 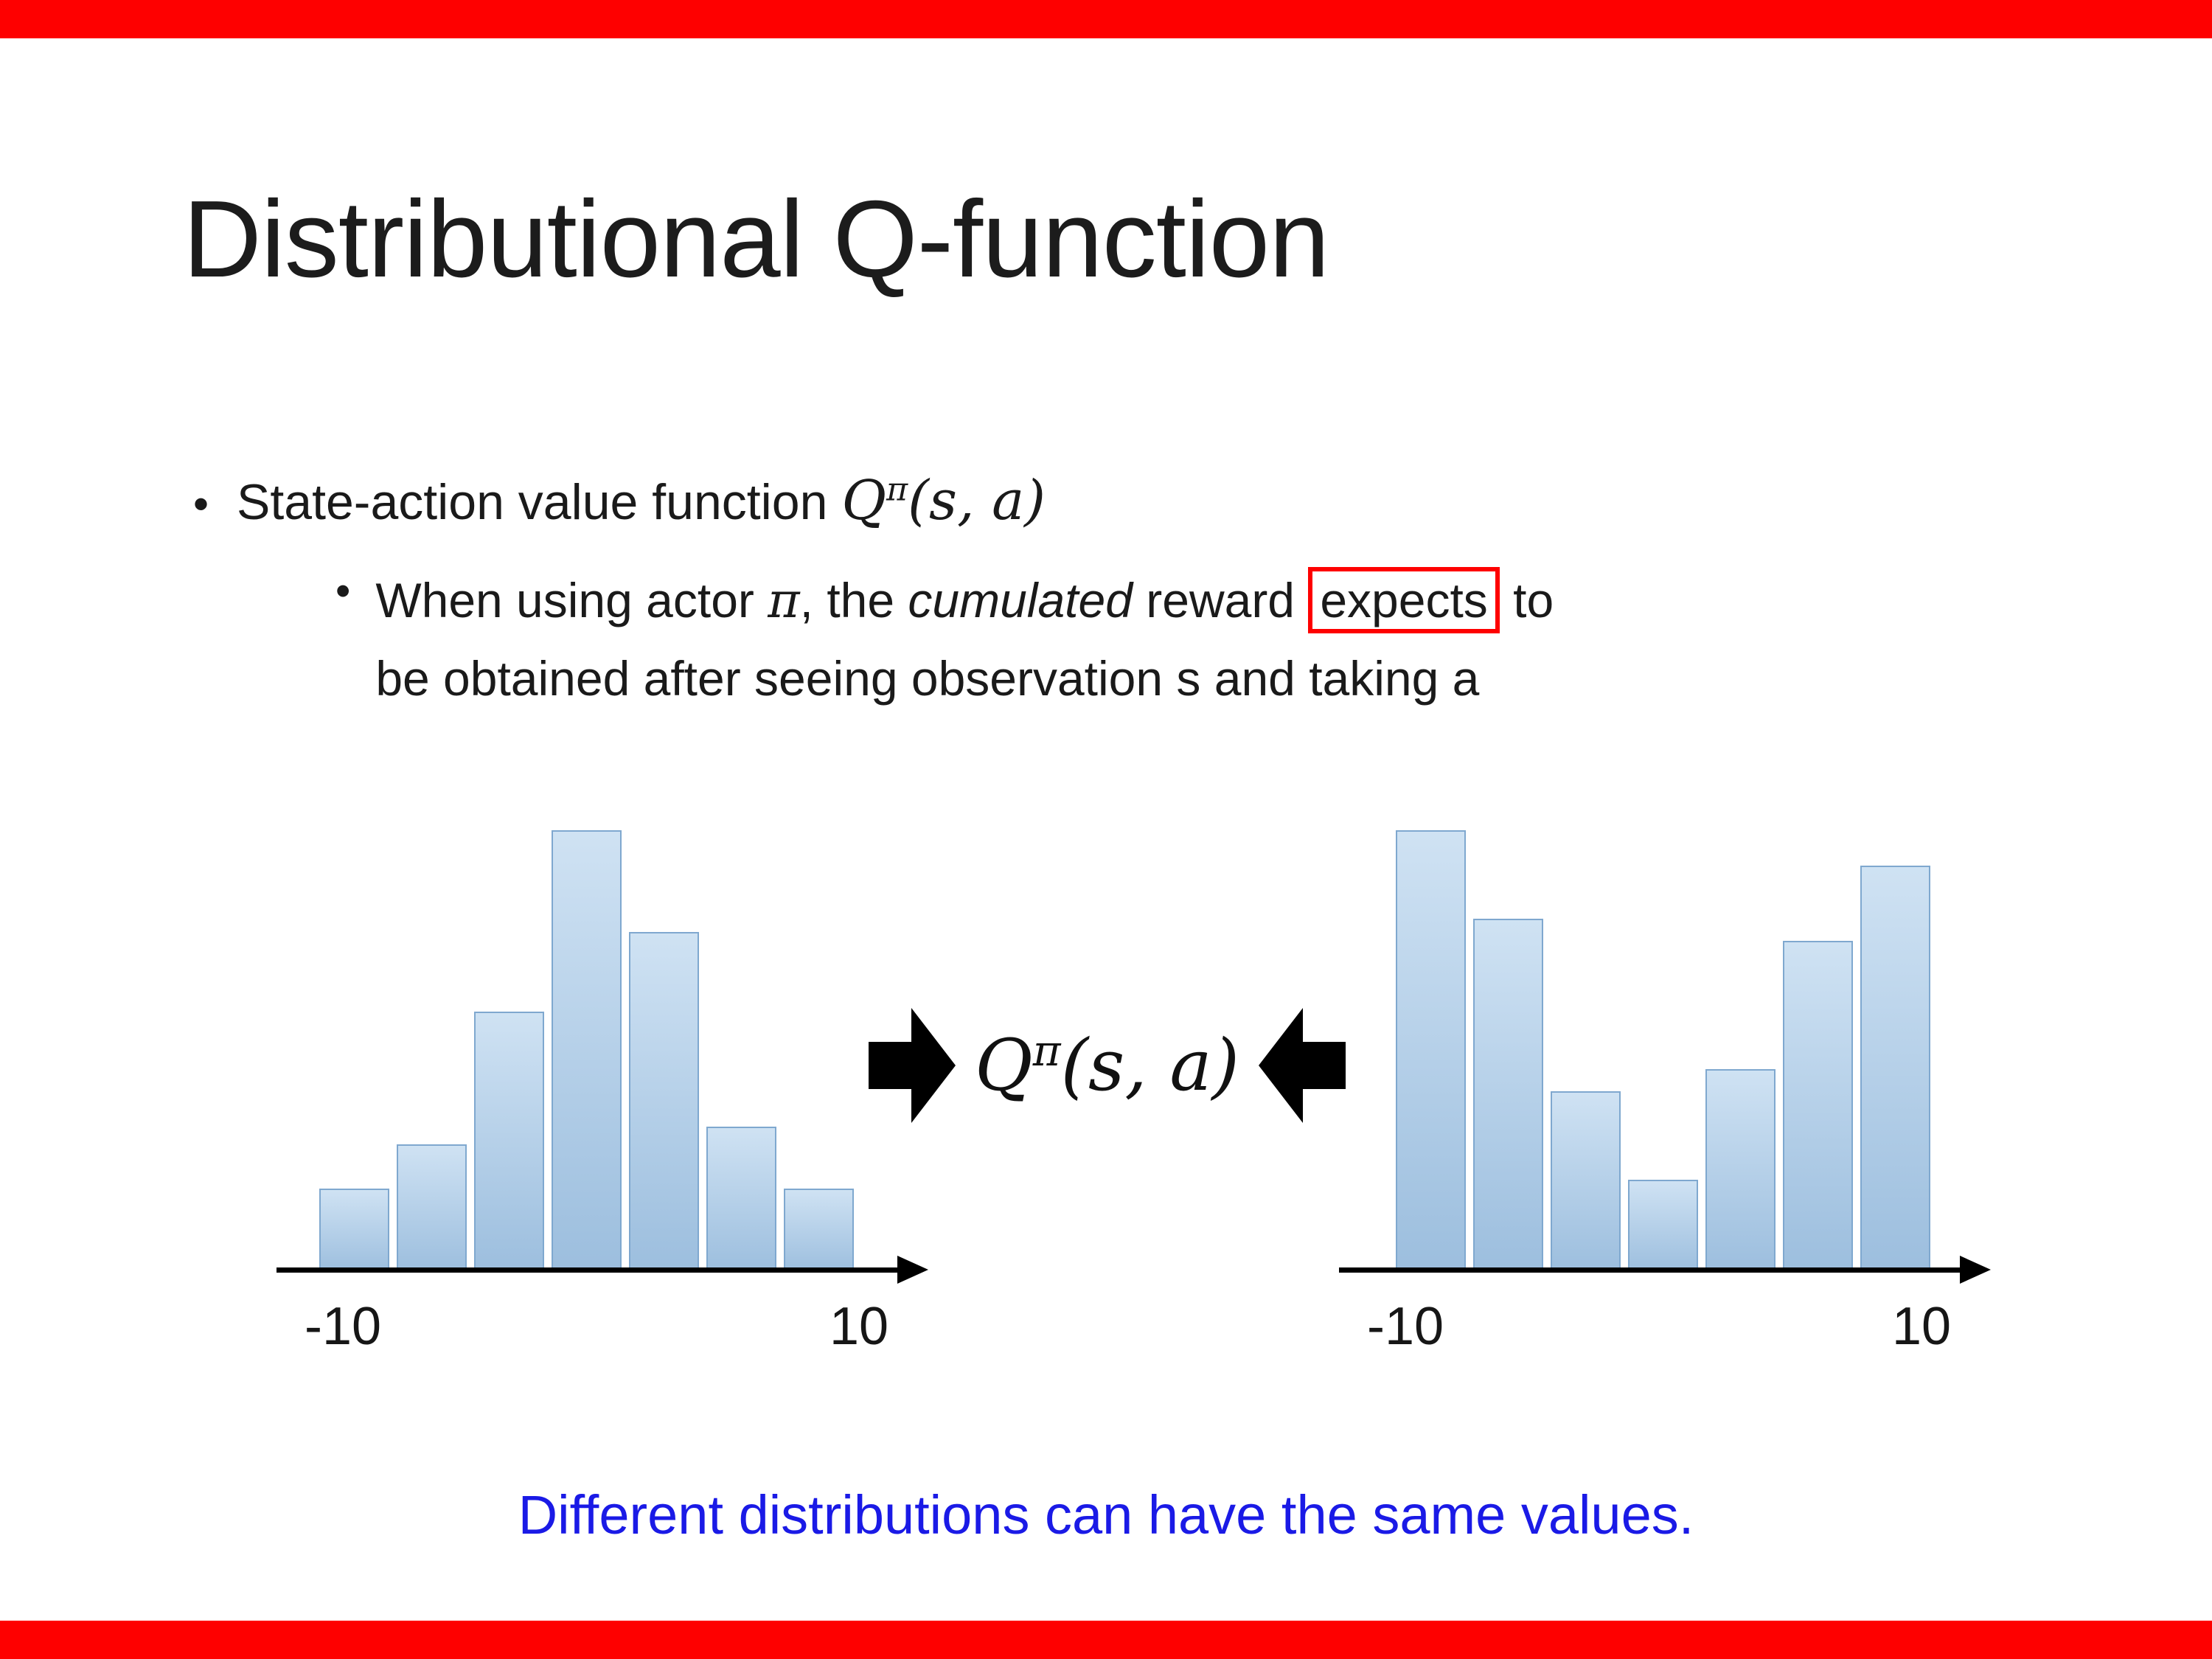 I want to click on left-x-axis-arrowhead-icon, so click(x=912, y=1270).